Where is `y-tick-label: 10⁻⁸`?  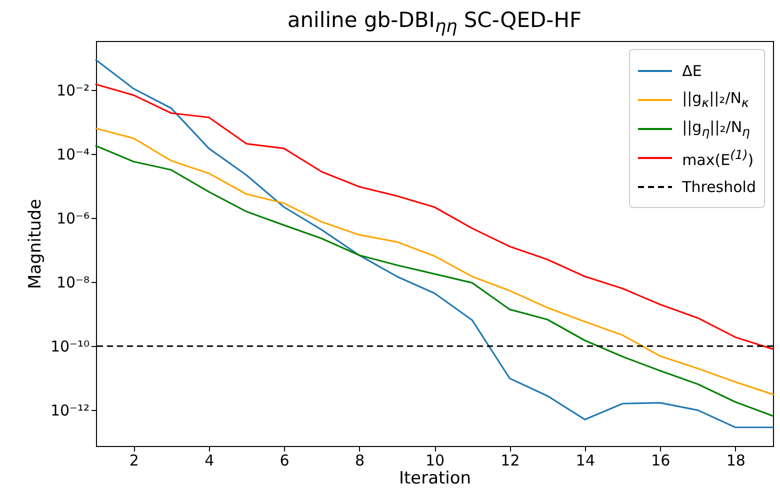 y-tick-label: 10⁻⁸ is located at coordinates (73, 283).